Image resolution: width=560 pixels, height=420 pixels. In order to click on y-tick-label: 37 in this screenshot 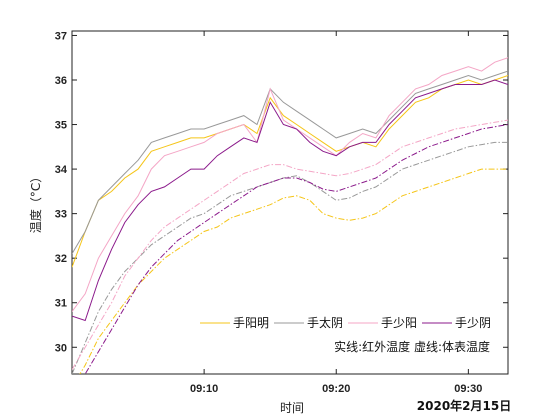, I will do `click(61, 36)`.